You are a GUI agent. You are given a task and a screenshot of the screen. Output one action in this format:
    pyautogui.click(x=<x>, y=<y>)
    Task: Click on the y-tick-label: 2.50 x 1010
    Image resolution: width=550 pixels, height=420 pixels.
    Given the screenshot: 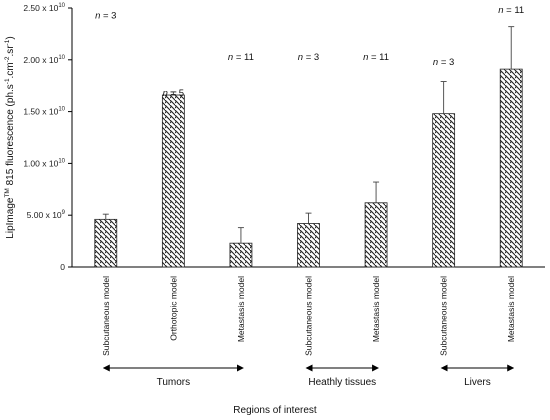 What is the action you would take?
    pyautogui.click(x=44, y=8)
    